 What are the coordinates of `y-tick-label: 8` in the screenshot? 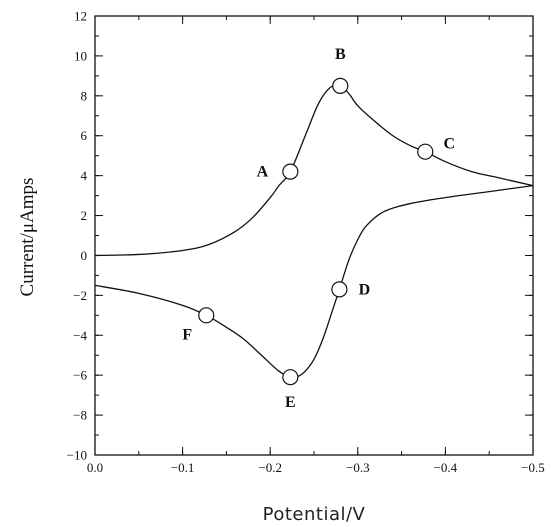 It's located at (84, 95).